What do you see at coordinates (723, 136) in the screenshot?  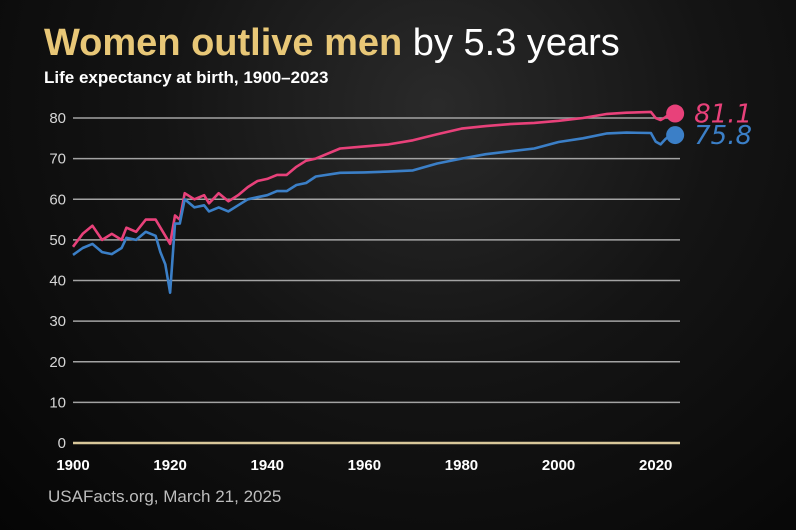 I see `end-label-men: 75.8` at bounding box center [723, 136].